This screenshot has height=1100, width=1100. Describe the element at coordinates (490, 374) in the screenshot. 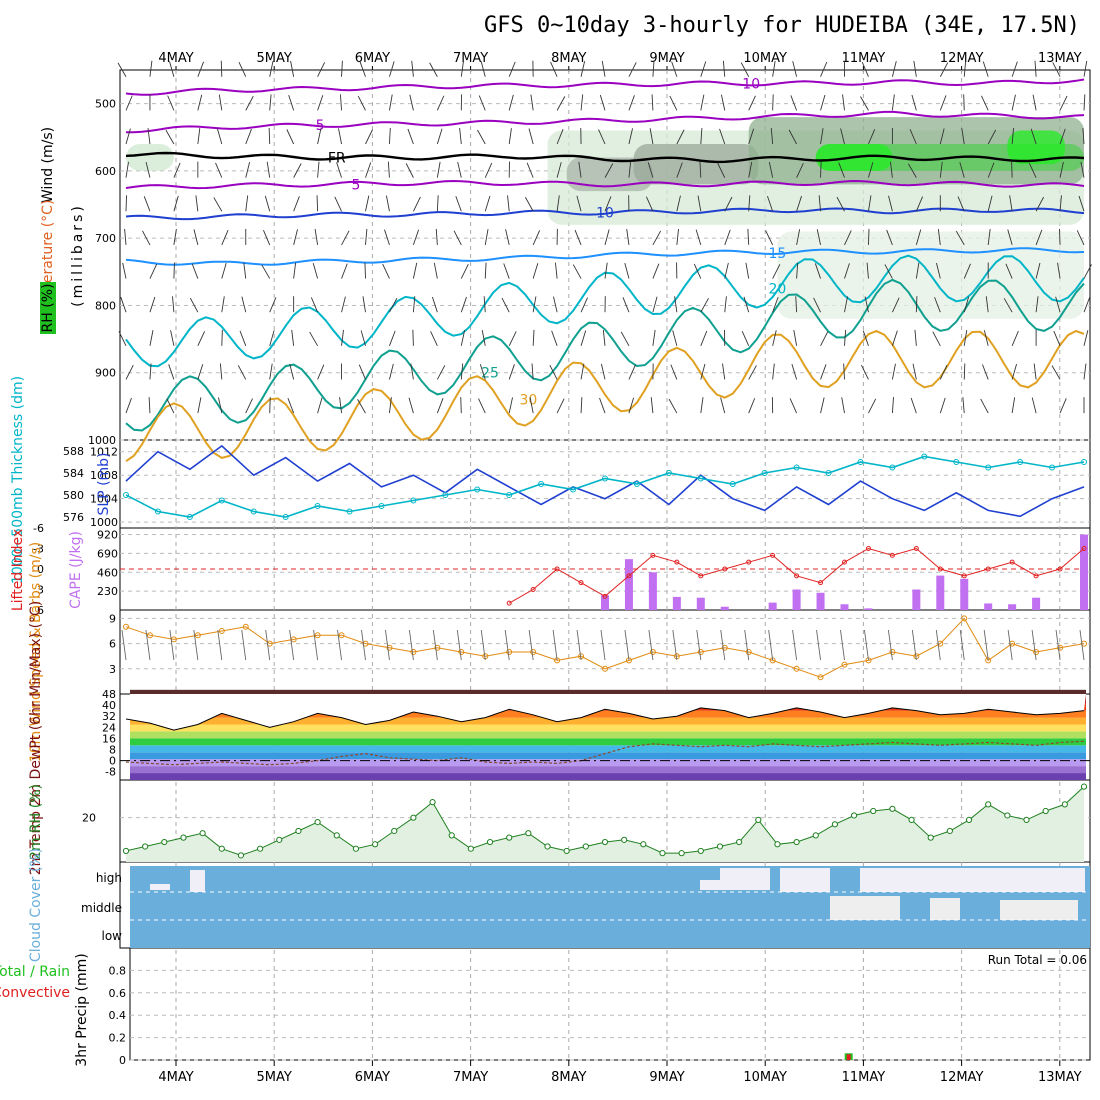

I see `contour-label: 25` at that location.